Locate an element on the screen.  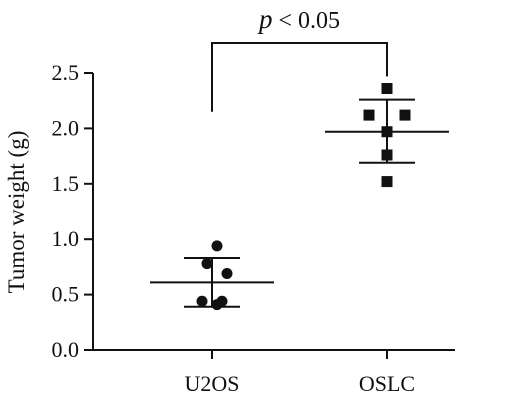
p-threshold: < 0.05 is located at coordinates (306, 21).